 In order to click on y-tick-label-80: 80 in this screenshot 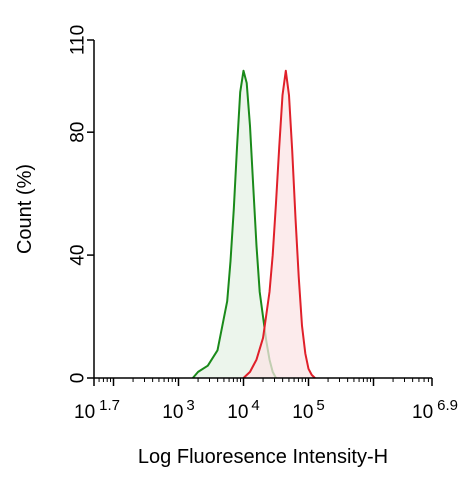, I will do `click(78, 132)`.